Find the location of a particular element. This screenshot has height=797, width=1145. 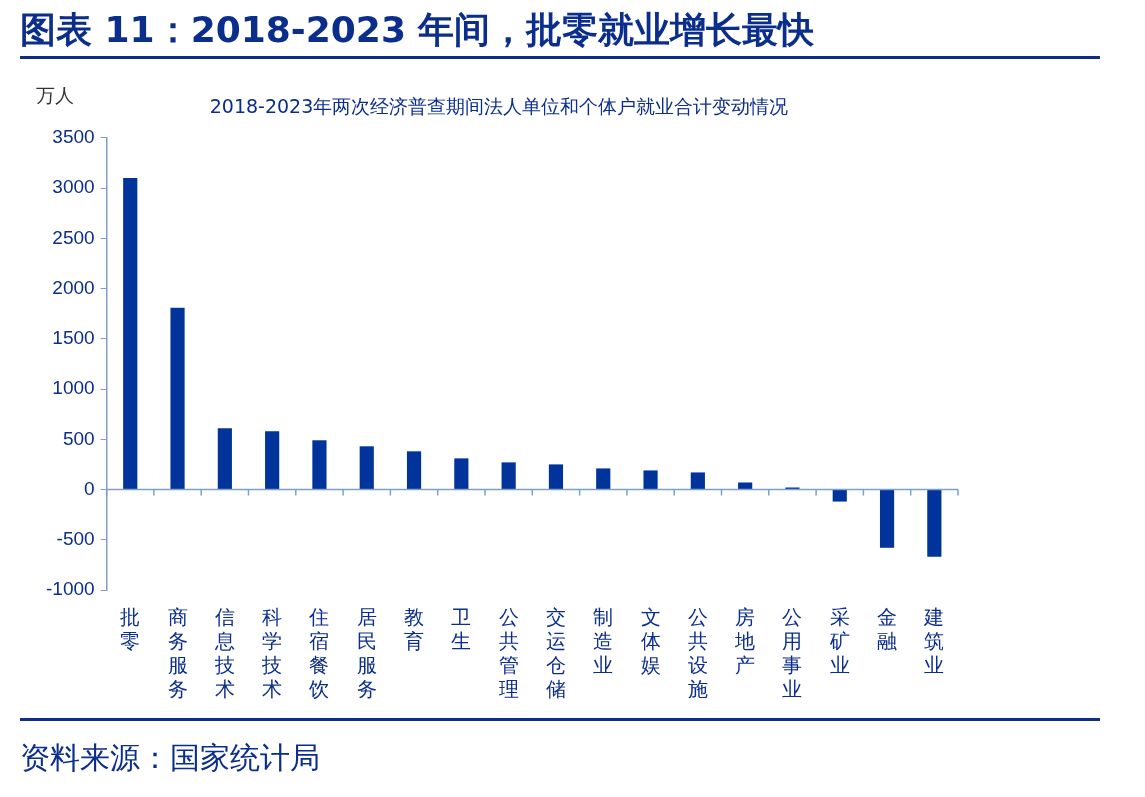

y-axis-title: 万人 is located at coordinates (54, 95).